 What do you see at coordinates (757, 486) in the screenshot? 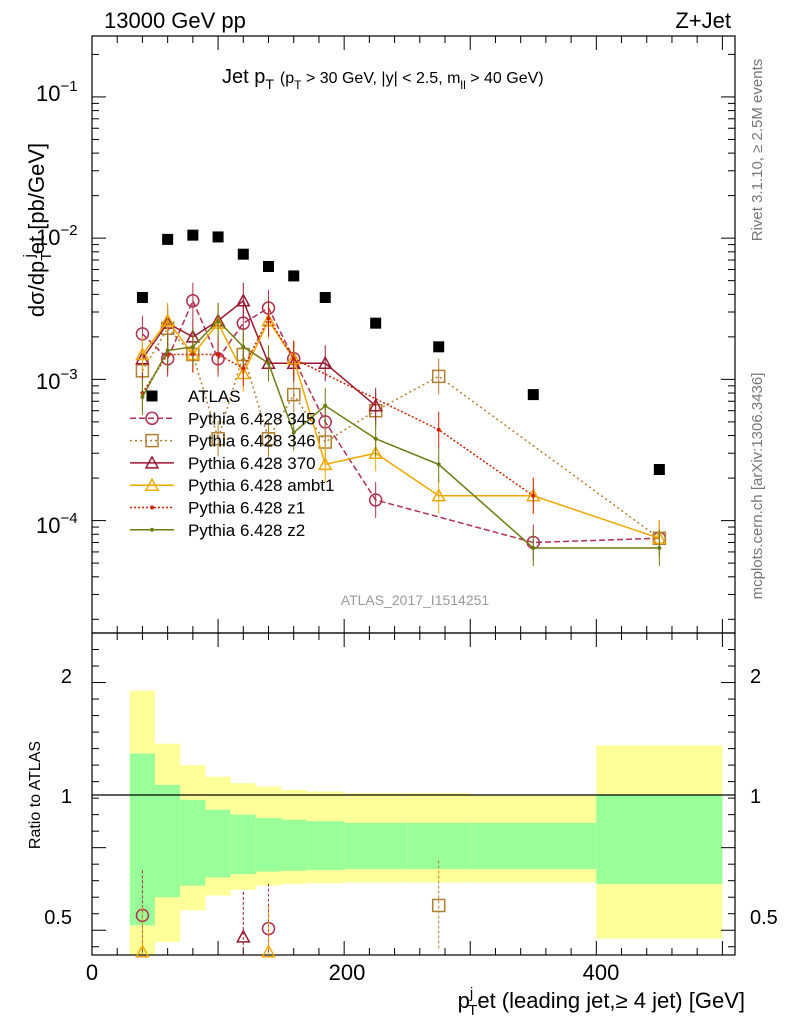
I see `mcplots-label: mcplots.cern.ch [arXiv:1306.3436]` at bounding box center [757, 486].